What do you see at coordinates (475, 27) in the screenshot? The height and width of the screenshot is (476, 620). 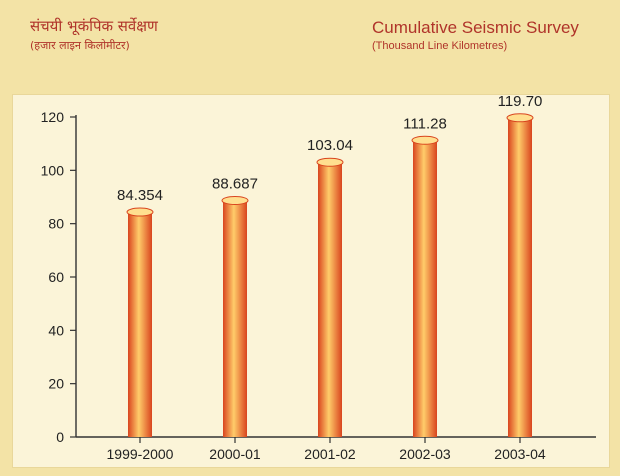 I see `chart-title: Cumulative Seismic Survey` at bounding box center [475, 27].